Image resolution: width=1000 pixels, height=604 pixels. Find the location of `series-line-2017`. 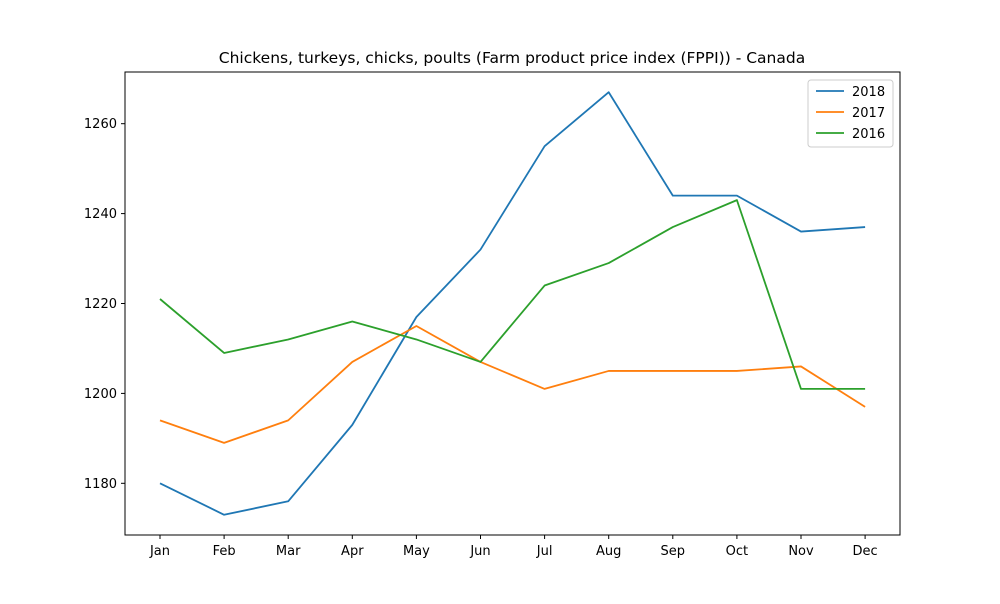

series-line-2017 is located at coordinates (512, 384).